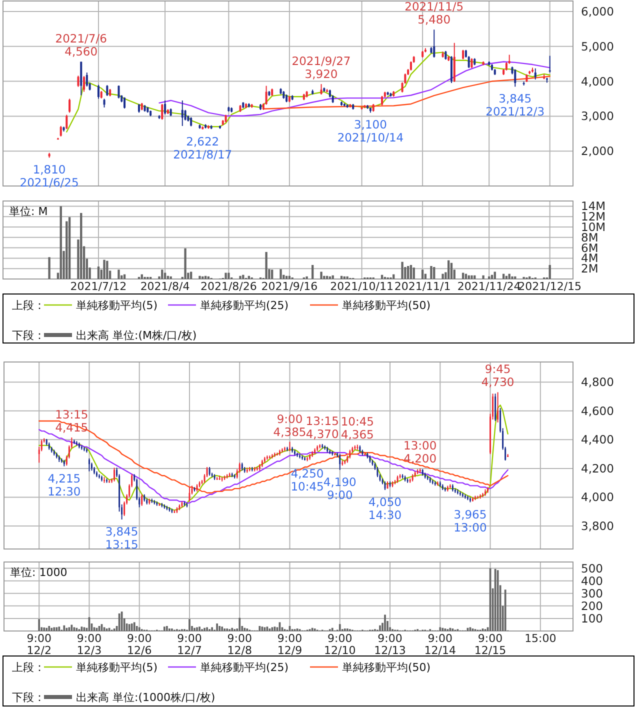  I want to click on annotation: 10:45 4,365, so click(357, 428).